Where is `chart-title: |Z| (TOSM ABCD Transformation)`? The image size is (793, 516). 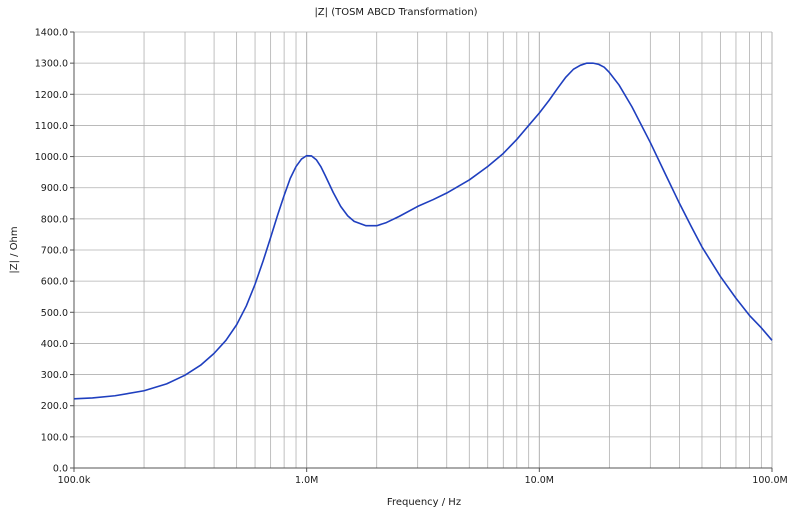
chart-title: |Z| (TOSM ABCD Transformation) is located at coordinates (395, 12).